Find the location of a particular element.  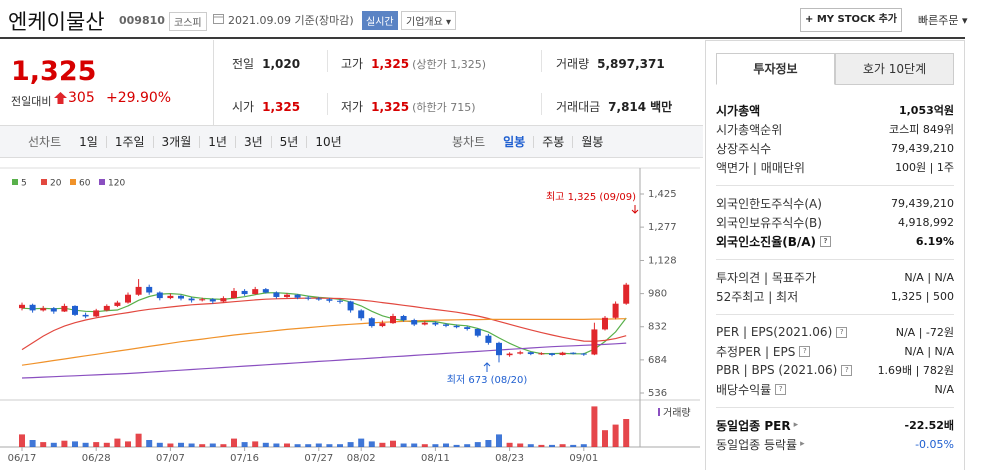

info-label-wrap: 시가총액 is located at coordinates (738, 110).